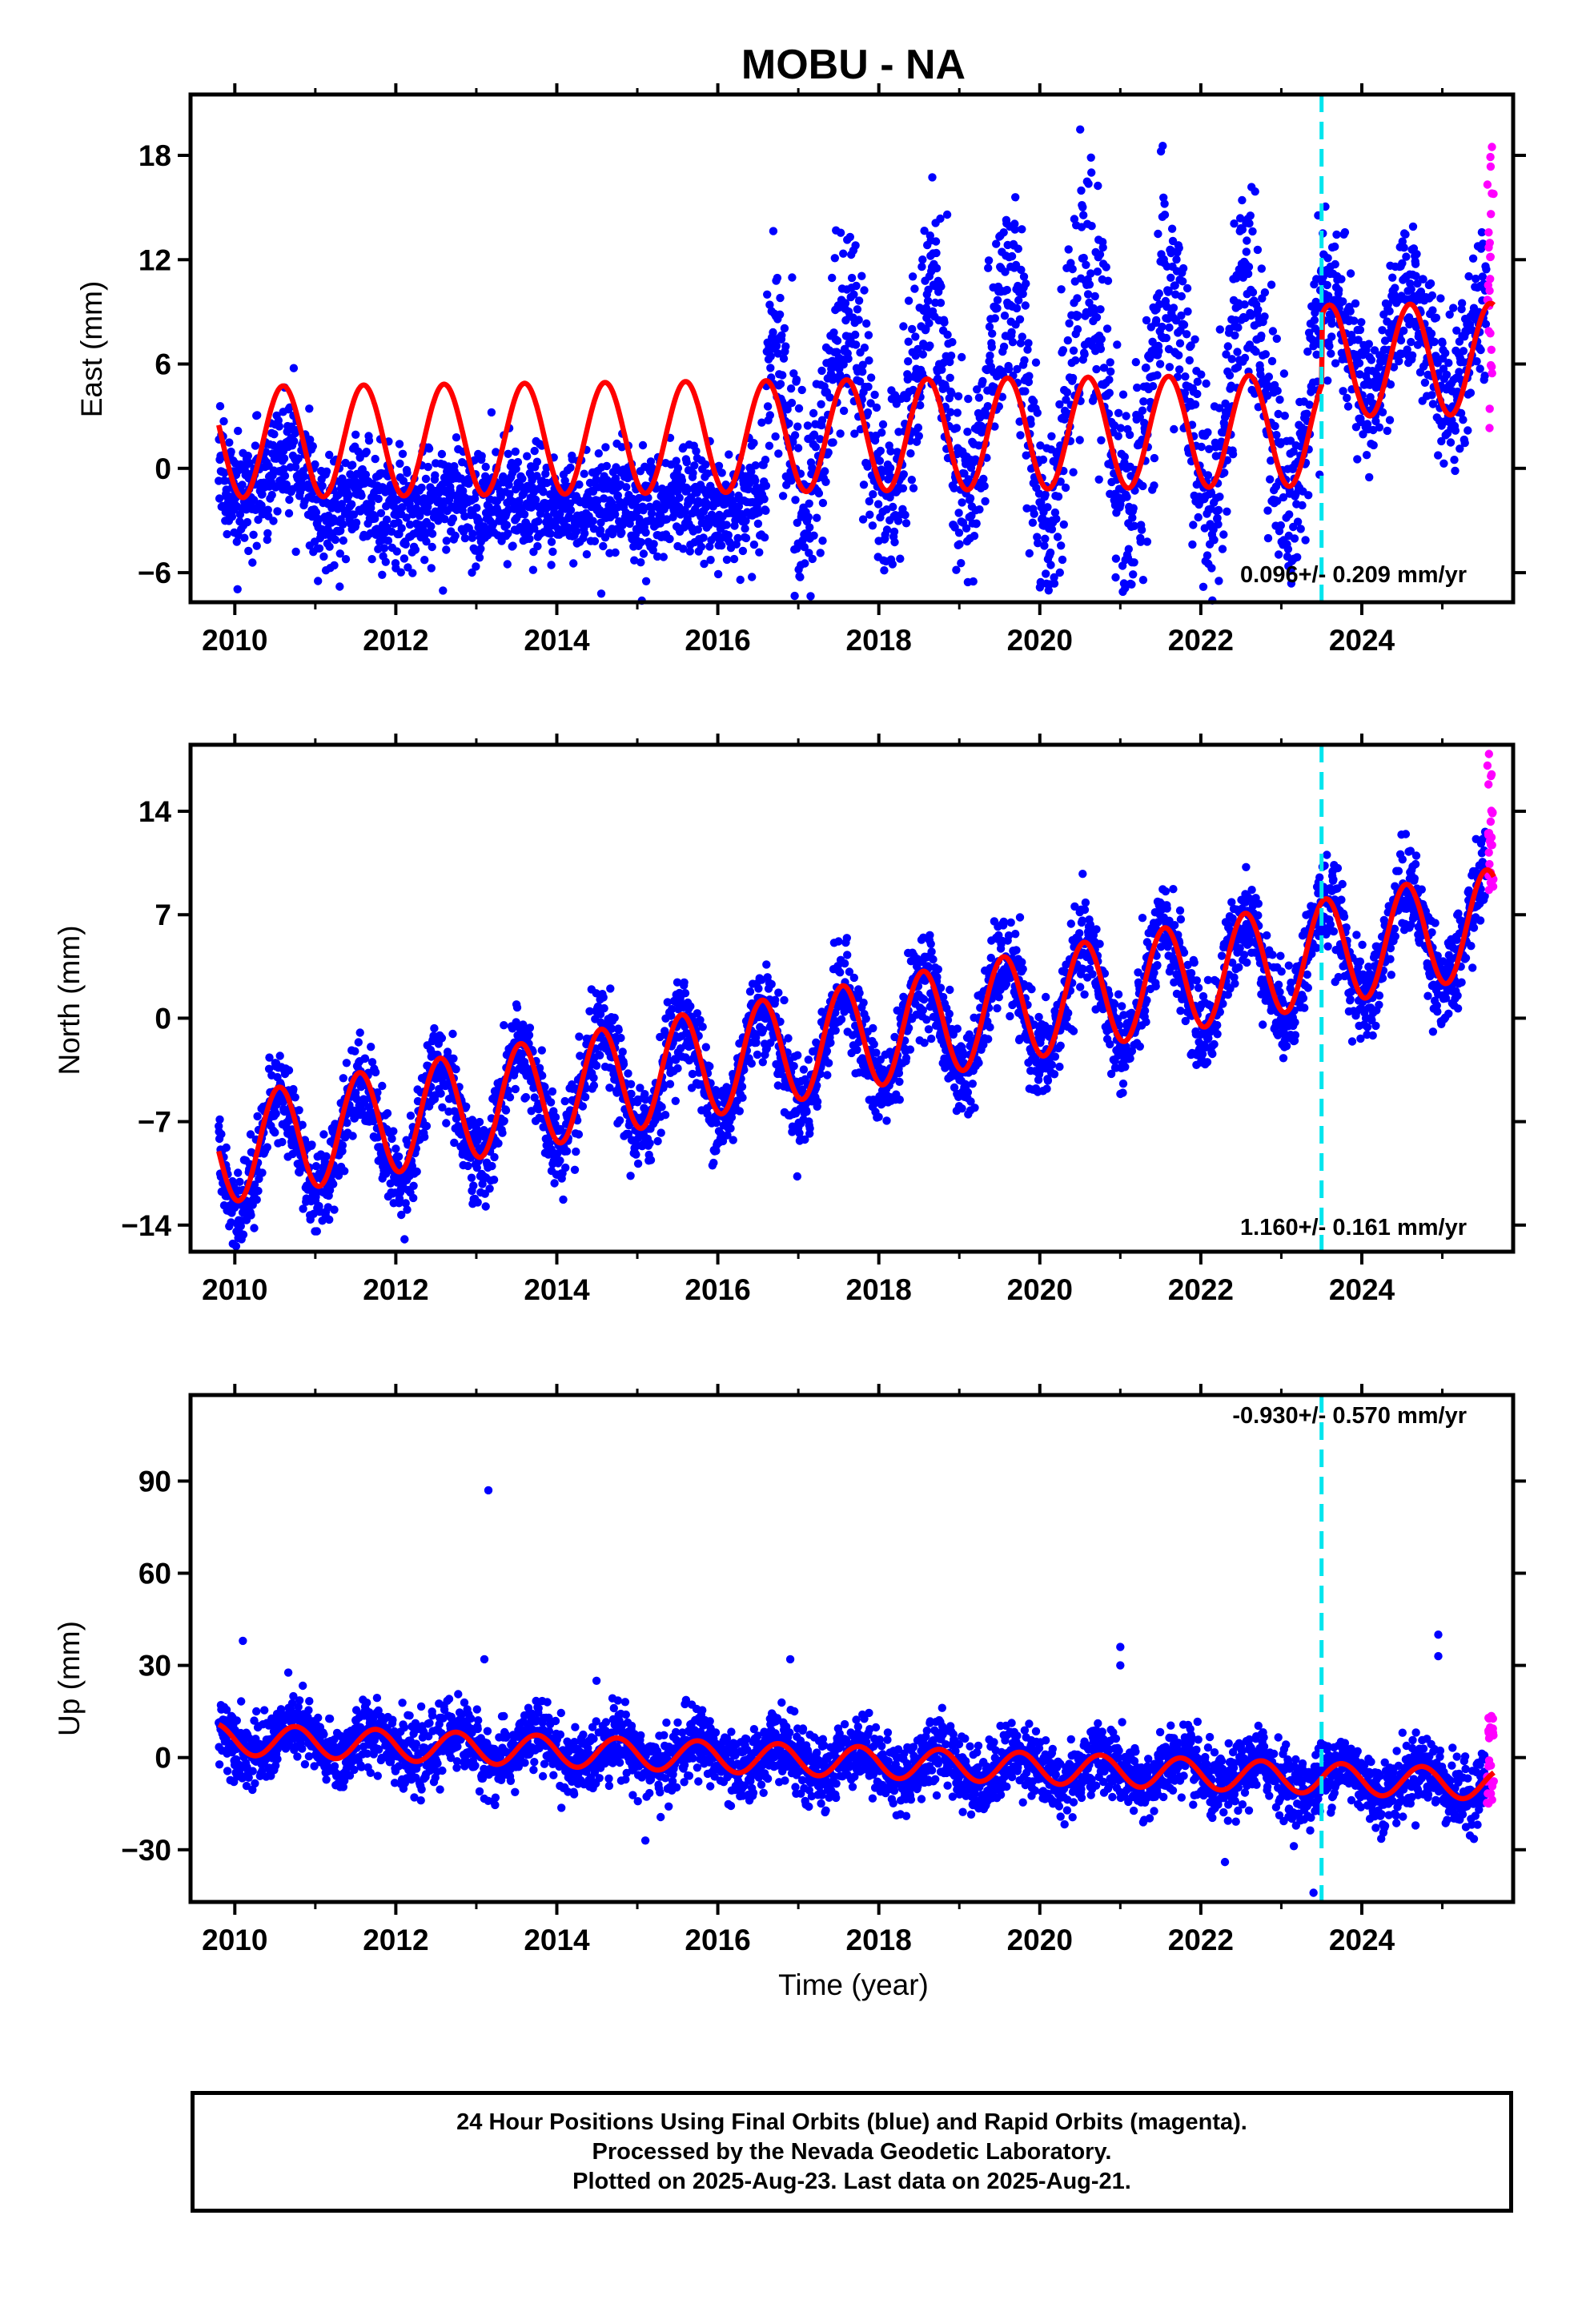  What do you see at coordinates (91, 349) in the screenshot?
I see `east-axis-label: East (mm)` at bounding box center [91, 349].